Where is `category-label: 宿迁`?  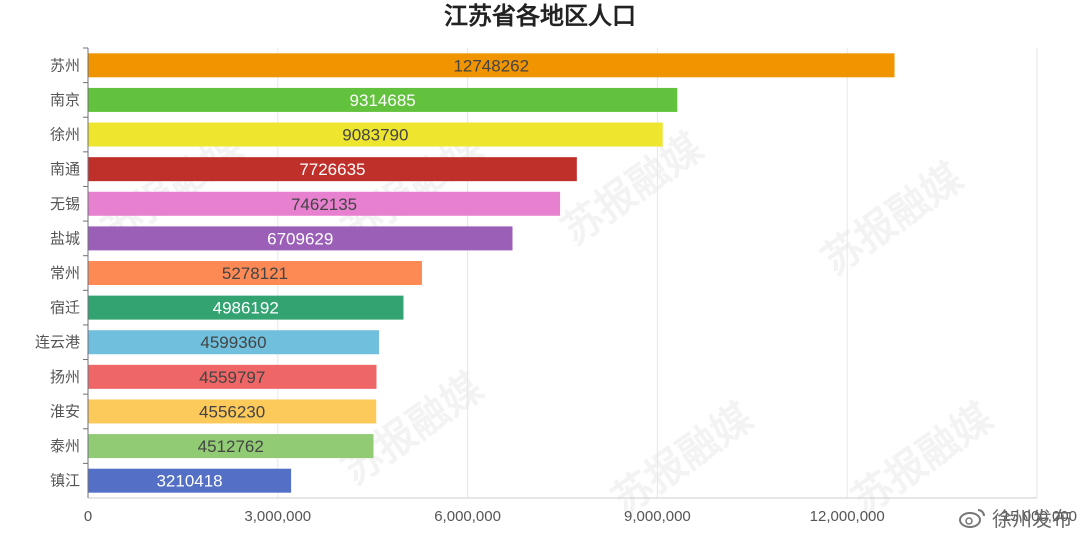 category-label: 宿迁 is located at coordinates (65, 308).